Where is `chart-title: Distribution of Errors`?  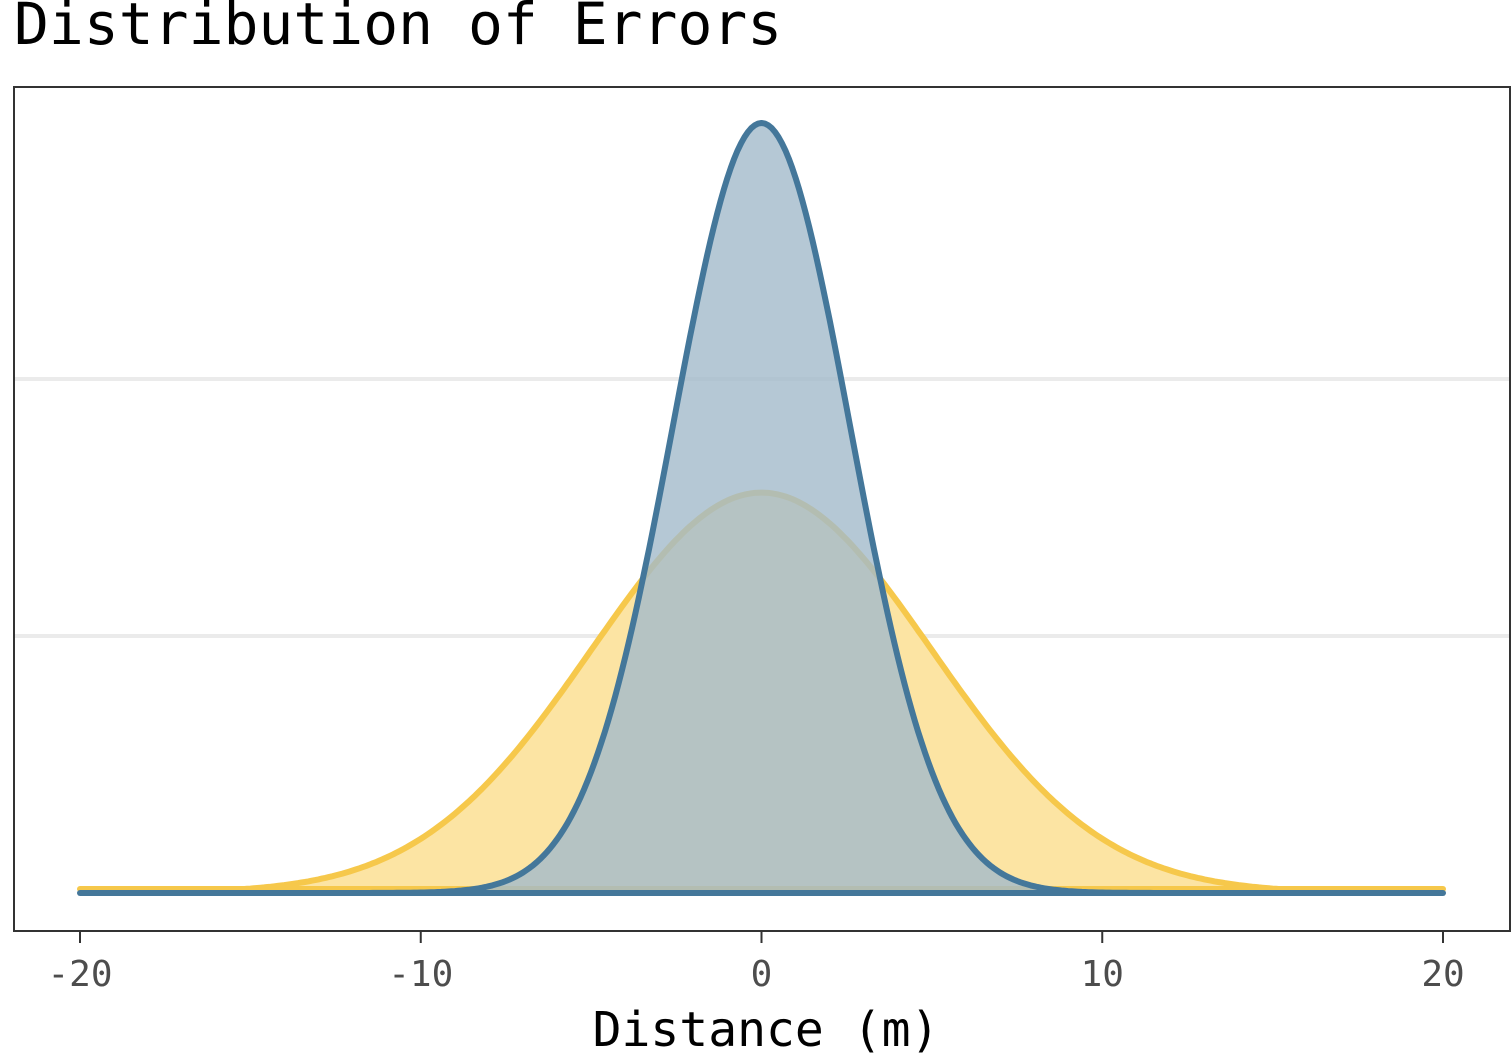 chart-title: Distribution of Errors is located at coordinates (398, 29).